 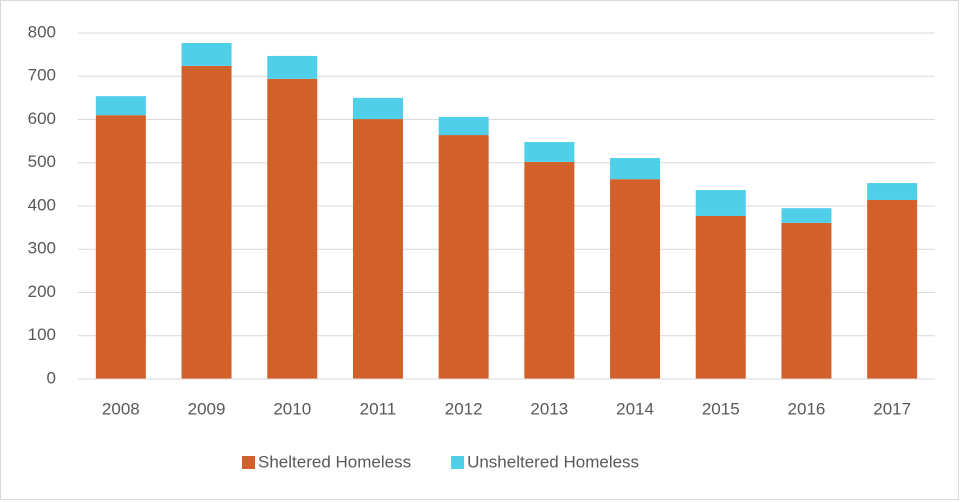 What do you see at coordinates (42, 75) in the screenshot?
I see `y-tick-label: 700` at bounding box center [42, 75].